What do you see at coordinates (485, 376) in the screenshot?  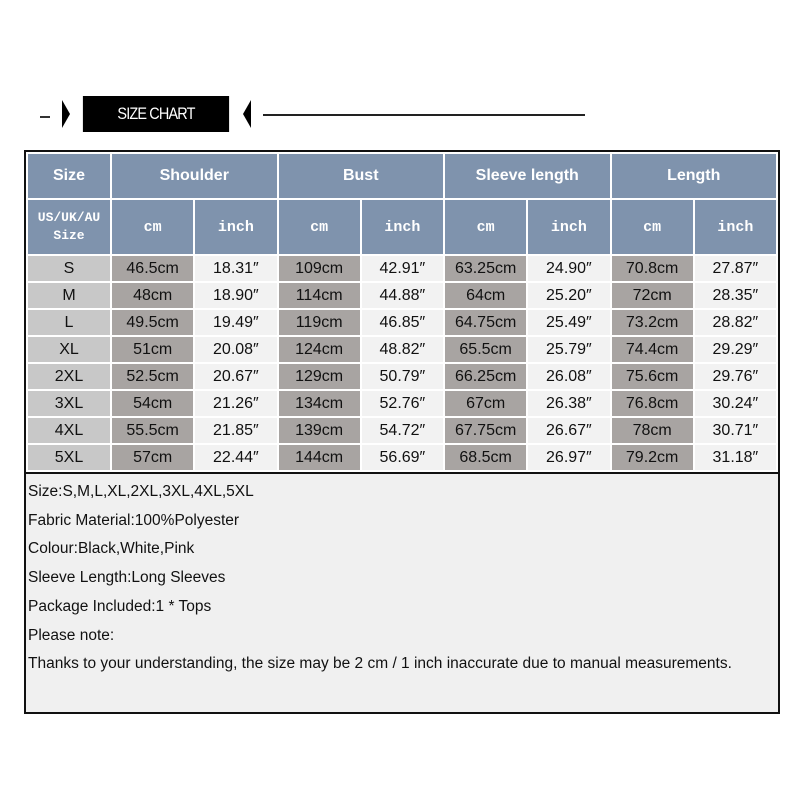 I see `cm-cell: 66.25cm` at bounding box center [485, 376].